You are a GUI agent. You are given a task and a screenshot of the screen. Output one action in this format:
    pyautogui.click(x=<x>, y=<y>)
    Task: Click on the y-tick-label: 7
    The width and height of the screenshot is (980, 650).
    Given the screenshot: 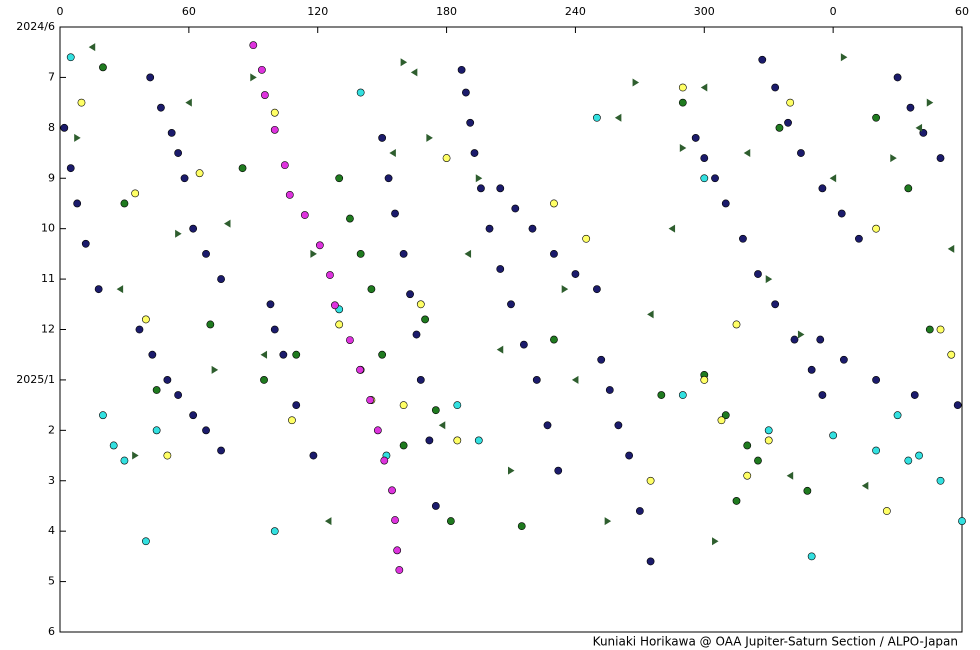 What is the action you would take?
    pyautogui.click(x=51, y=76)
    